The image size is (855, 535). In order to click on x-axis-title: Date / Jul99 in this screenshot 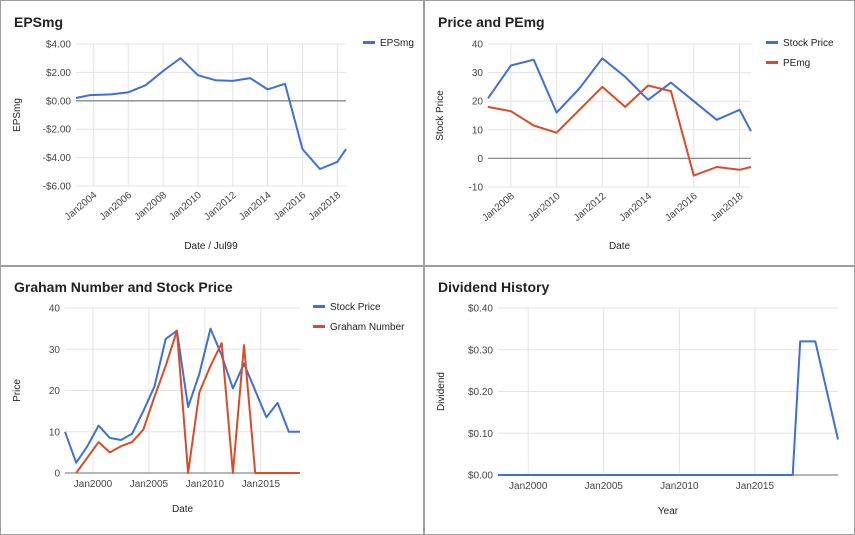, I will do `click(211, 246)`.